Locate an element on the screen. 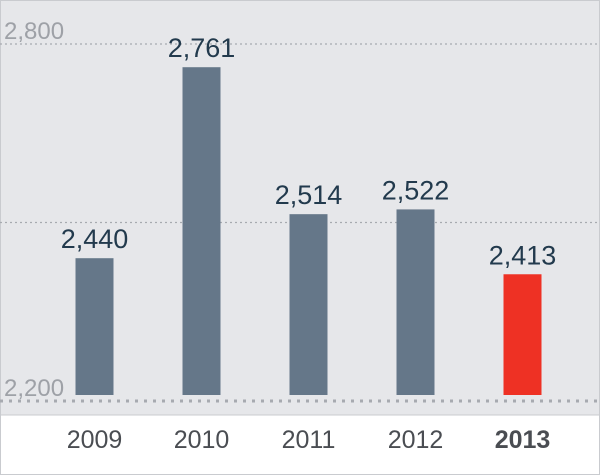 Image resolution: width=600 pixels, height=475 pixels. x-tick-label-2013: 2013 is located at coordinates (523, 440).